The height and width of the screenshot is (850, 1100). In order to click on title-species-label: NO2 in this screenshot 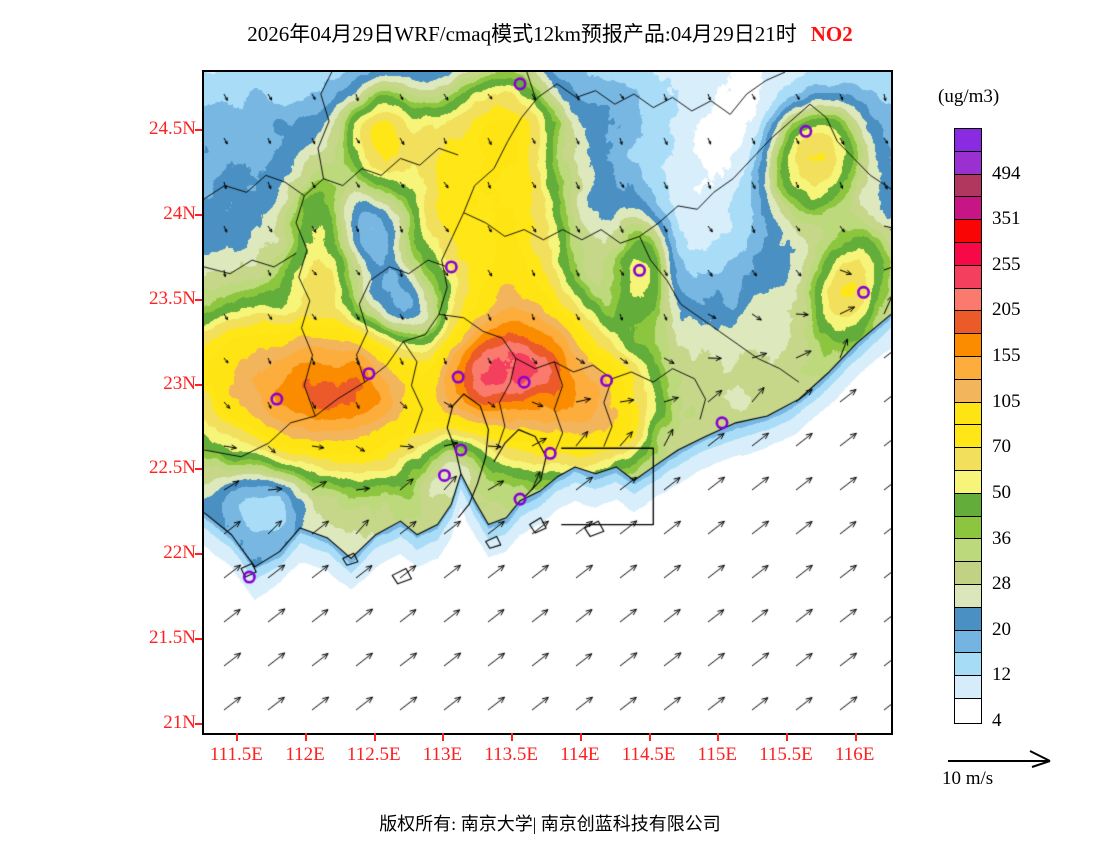, I will do `click(831, 34)`.